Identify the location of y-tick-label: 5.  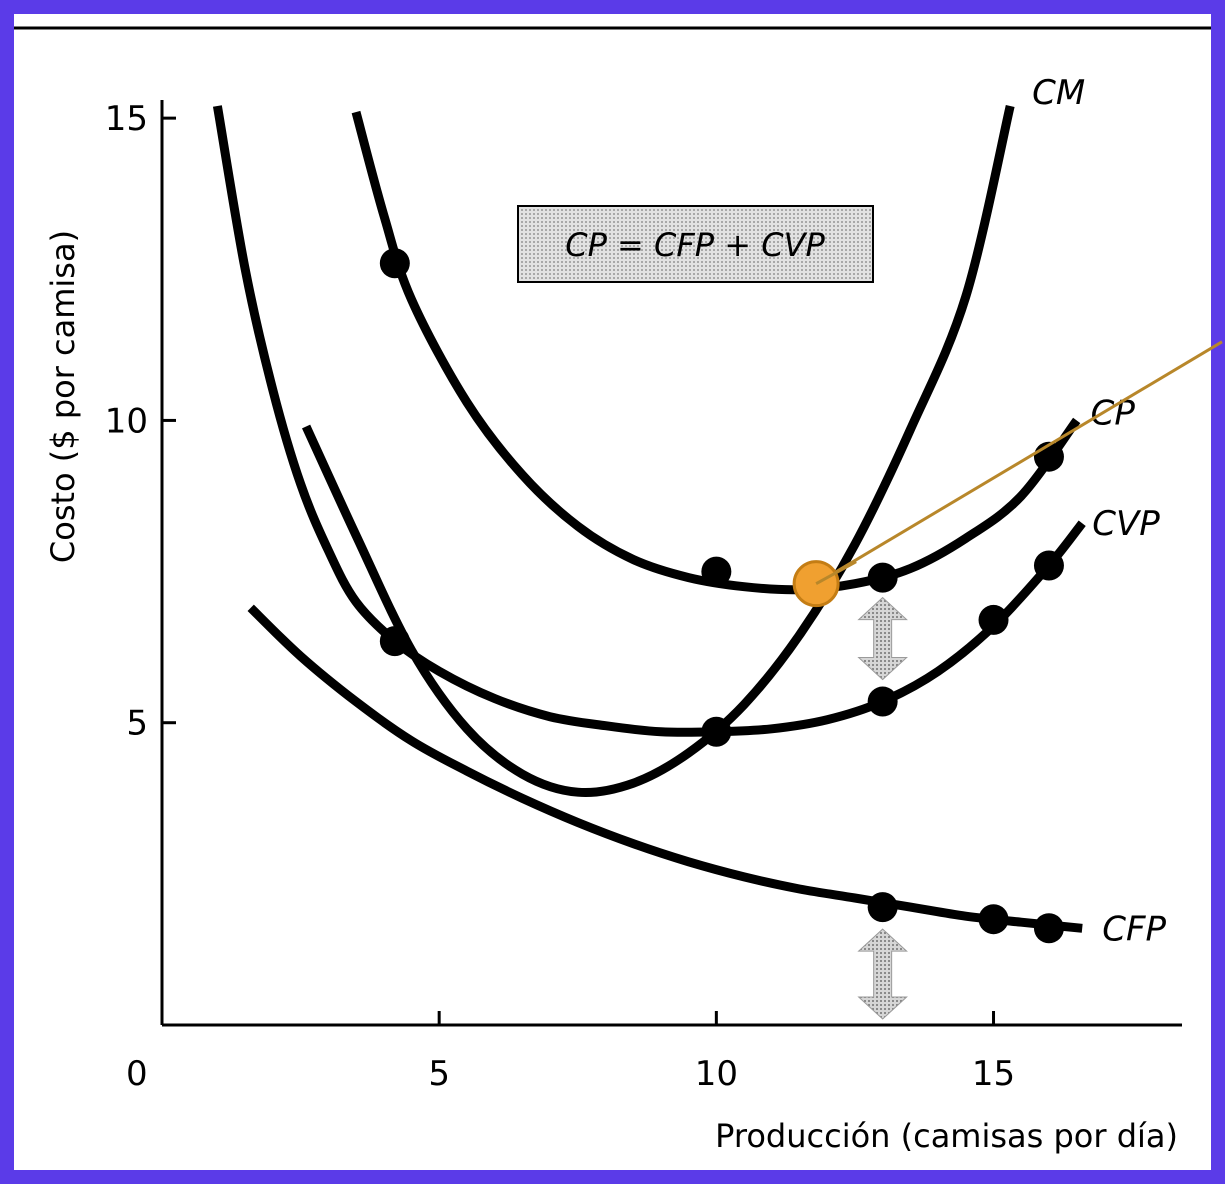
(137, 724).